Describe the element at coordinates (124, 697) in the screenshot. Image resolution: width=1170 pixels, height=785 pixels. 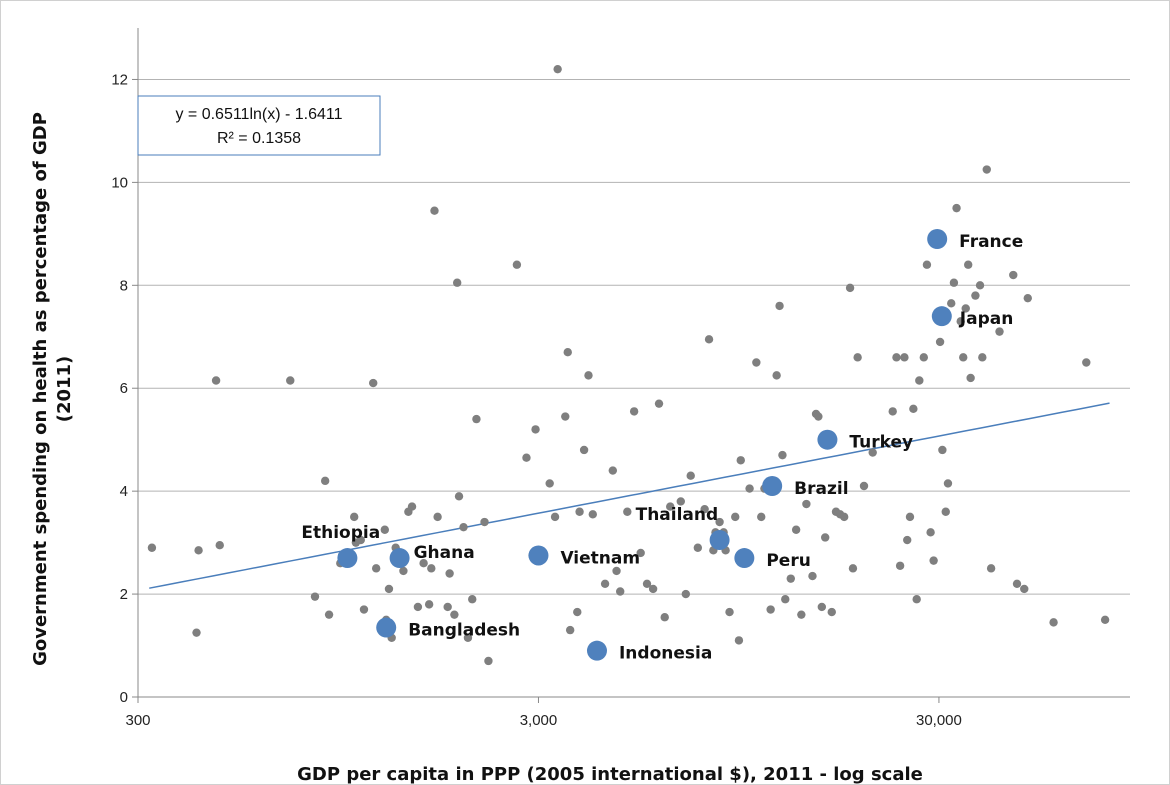
I see `y-tick-label: 0` at that location.